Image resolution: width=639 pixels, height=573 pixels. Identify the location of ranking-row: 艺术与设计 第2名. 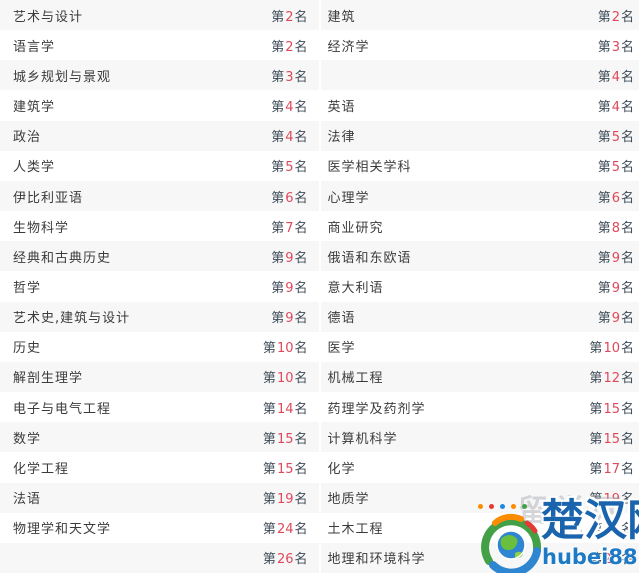
(159, 15).